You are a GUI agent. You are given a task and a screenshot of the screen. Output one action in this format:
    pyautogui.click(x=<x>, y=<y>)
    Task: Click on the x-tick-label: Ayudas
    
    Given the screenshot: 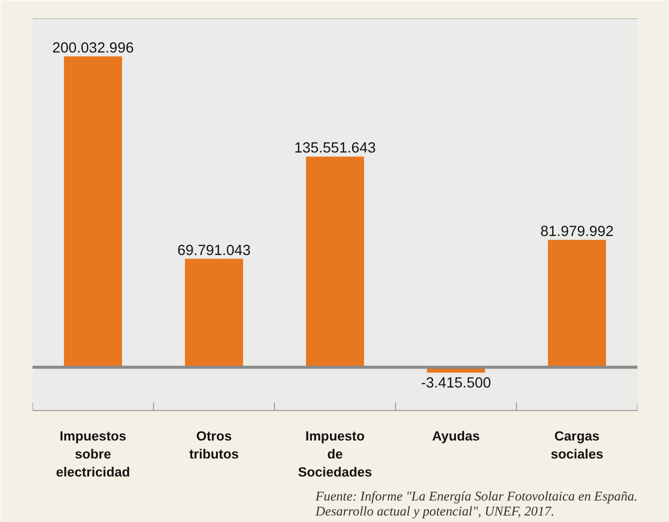 What is the action you would take?
    pyautogui.click(x=456, y=436)
    